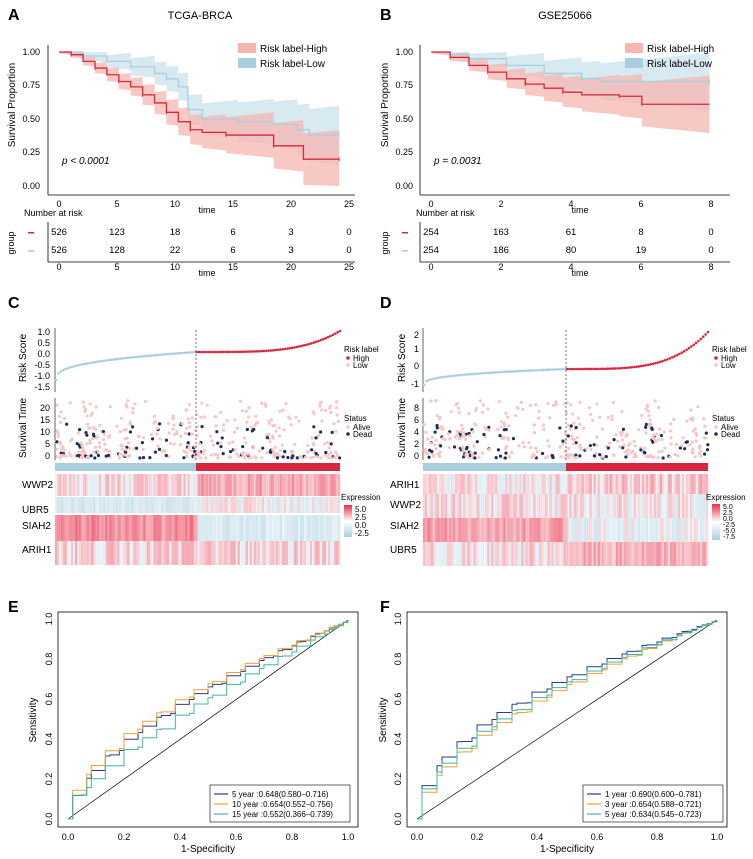 Image resolution: width=753 pixels, height=859 pixels. Describe the element at coordinates (416, 408) in the screenshot. I see `time-tick: 8` at that location.